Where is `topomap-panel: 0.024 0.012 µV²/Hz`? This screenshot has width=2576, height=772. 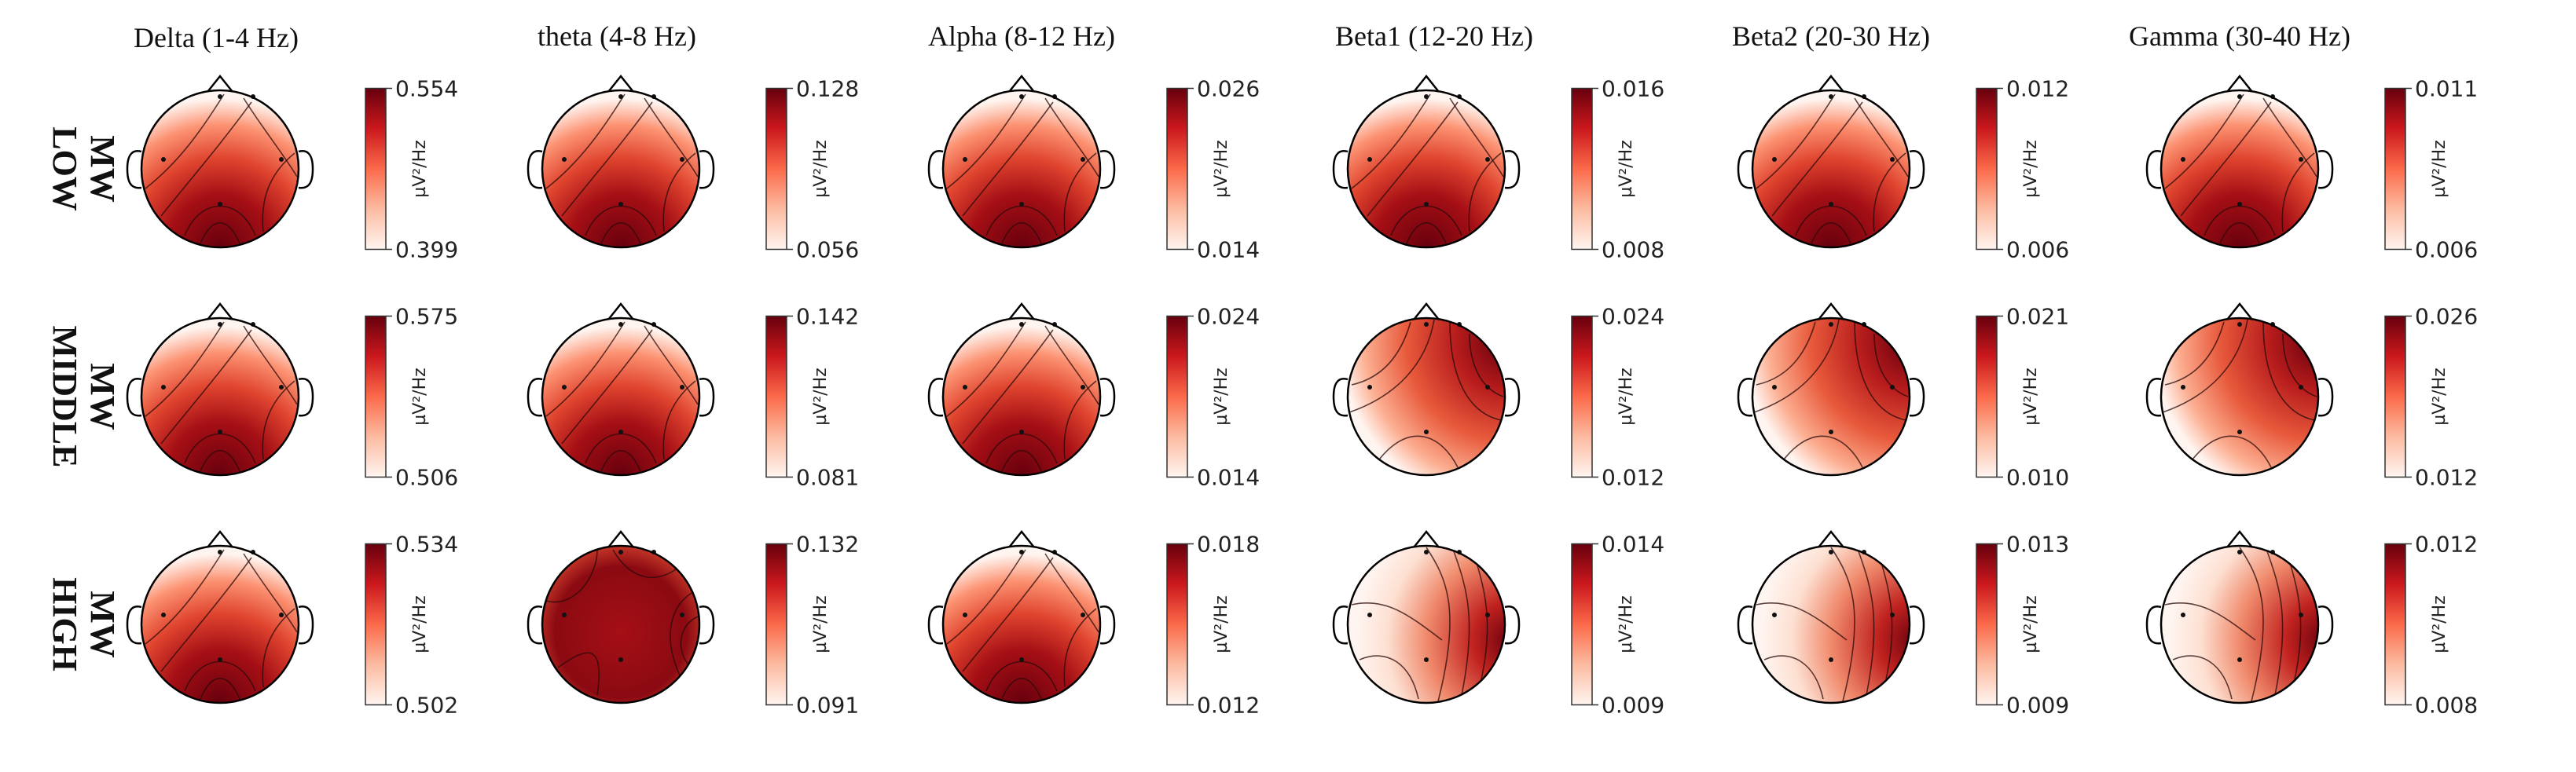
topomap-panel: 0.024 0.012 µV²/Hz is located at coordinates (1498, 396).